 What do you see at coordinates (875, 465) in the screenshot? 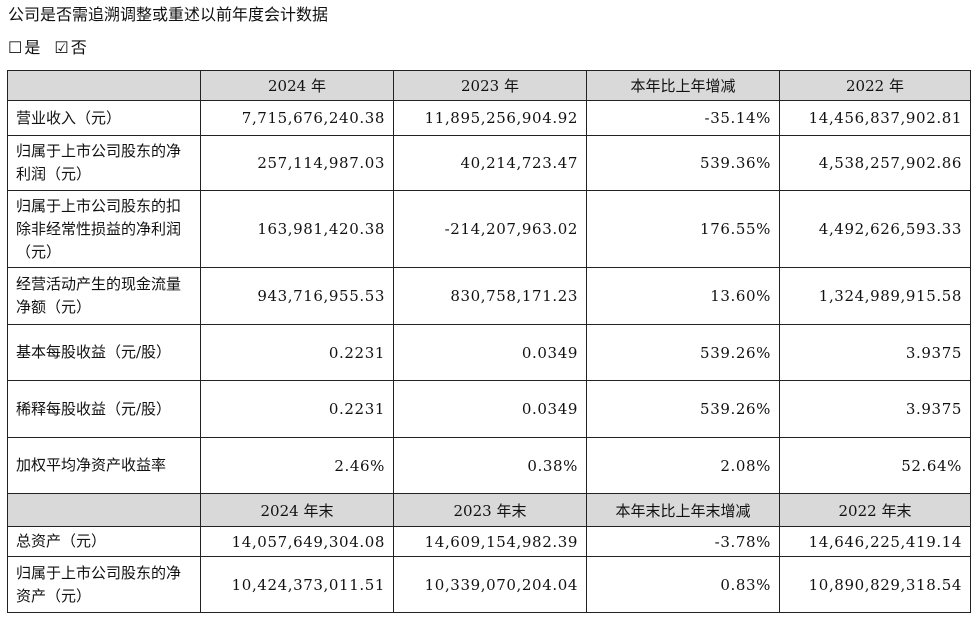
I see `value-cell: 52.64%` at bounding box center [875, 465].